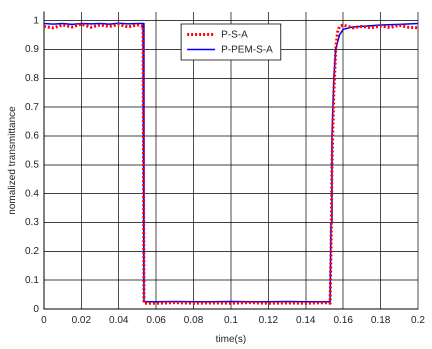  What do you see at coordinates (194, 320) in the screenshot?
I see `x-tick-label: 0.08` at bounding box center [194, 320].